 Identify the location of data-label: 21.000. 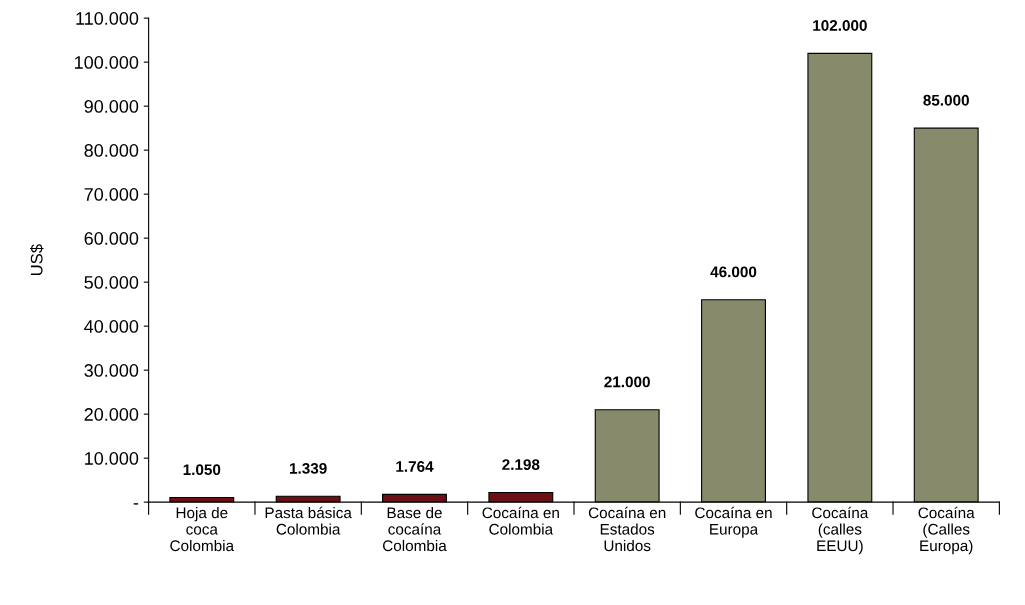
(627, 382).